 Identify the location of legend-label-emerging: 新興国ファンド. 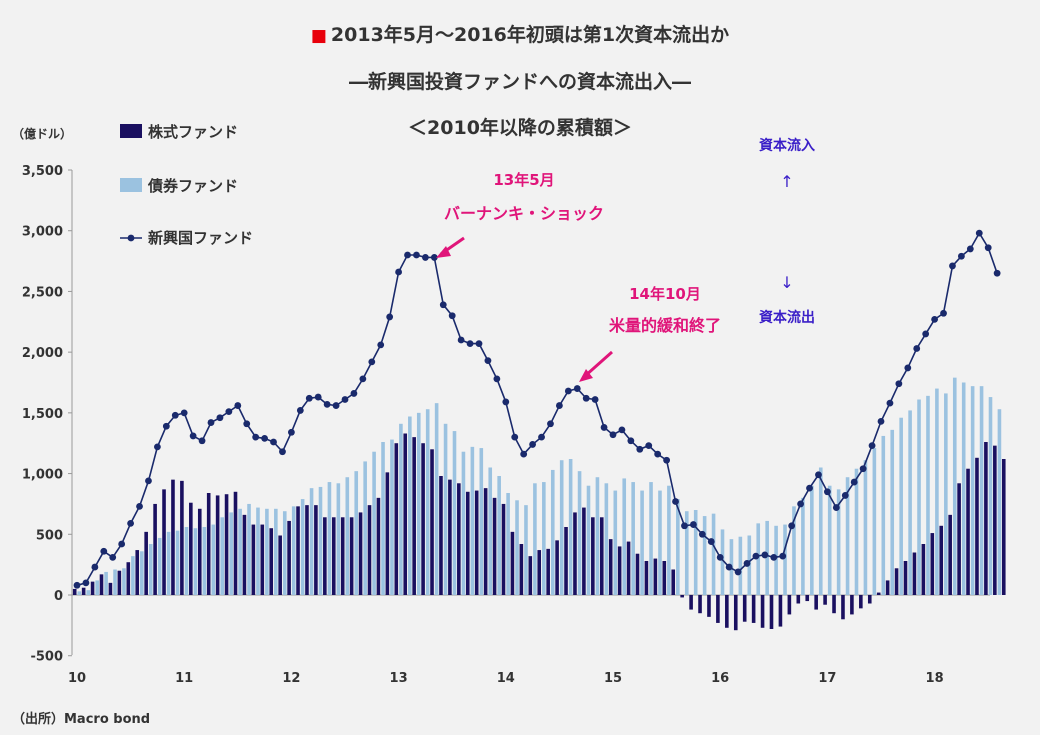
(200, 238).